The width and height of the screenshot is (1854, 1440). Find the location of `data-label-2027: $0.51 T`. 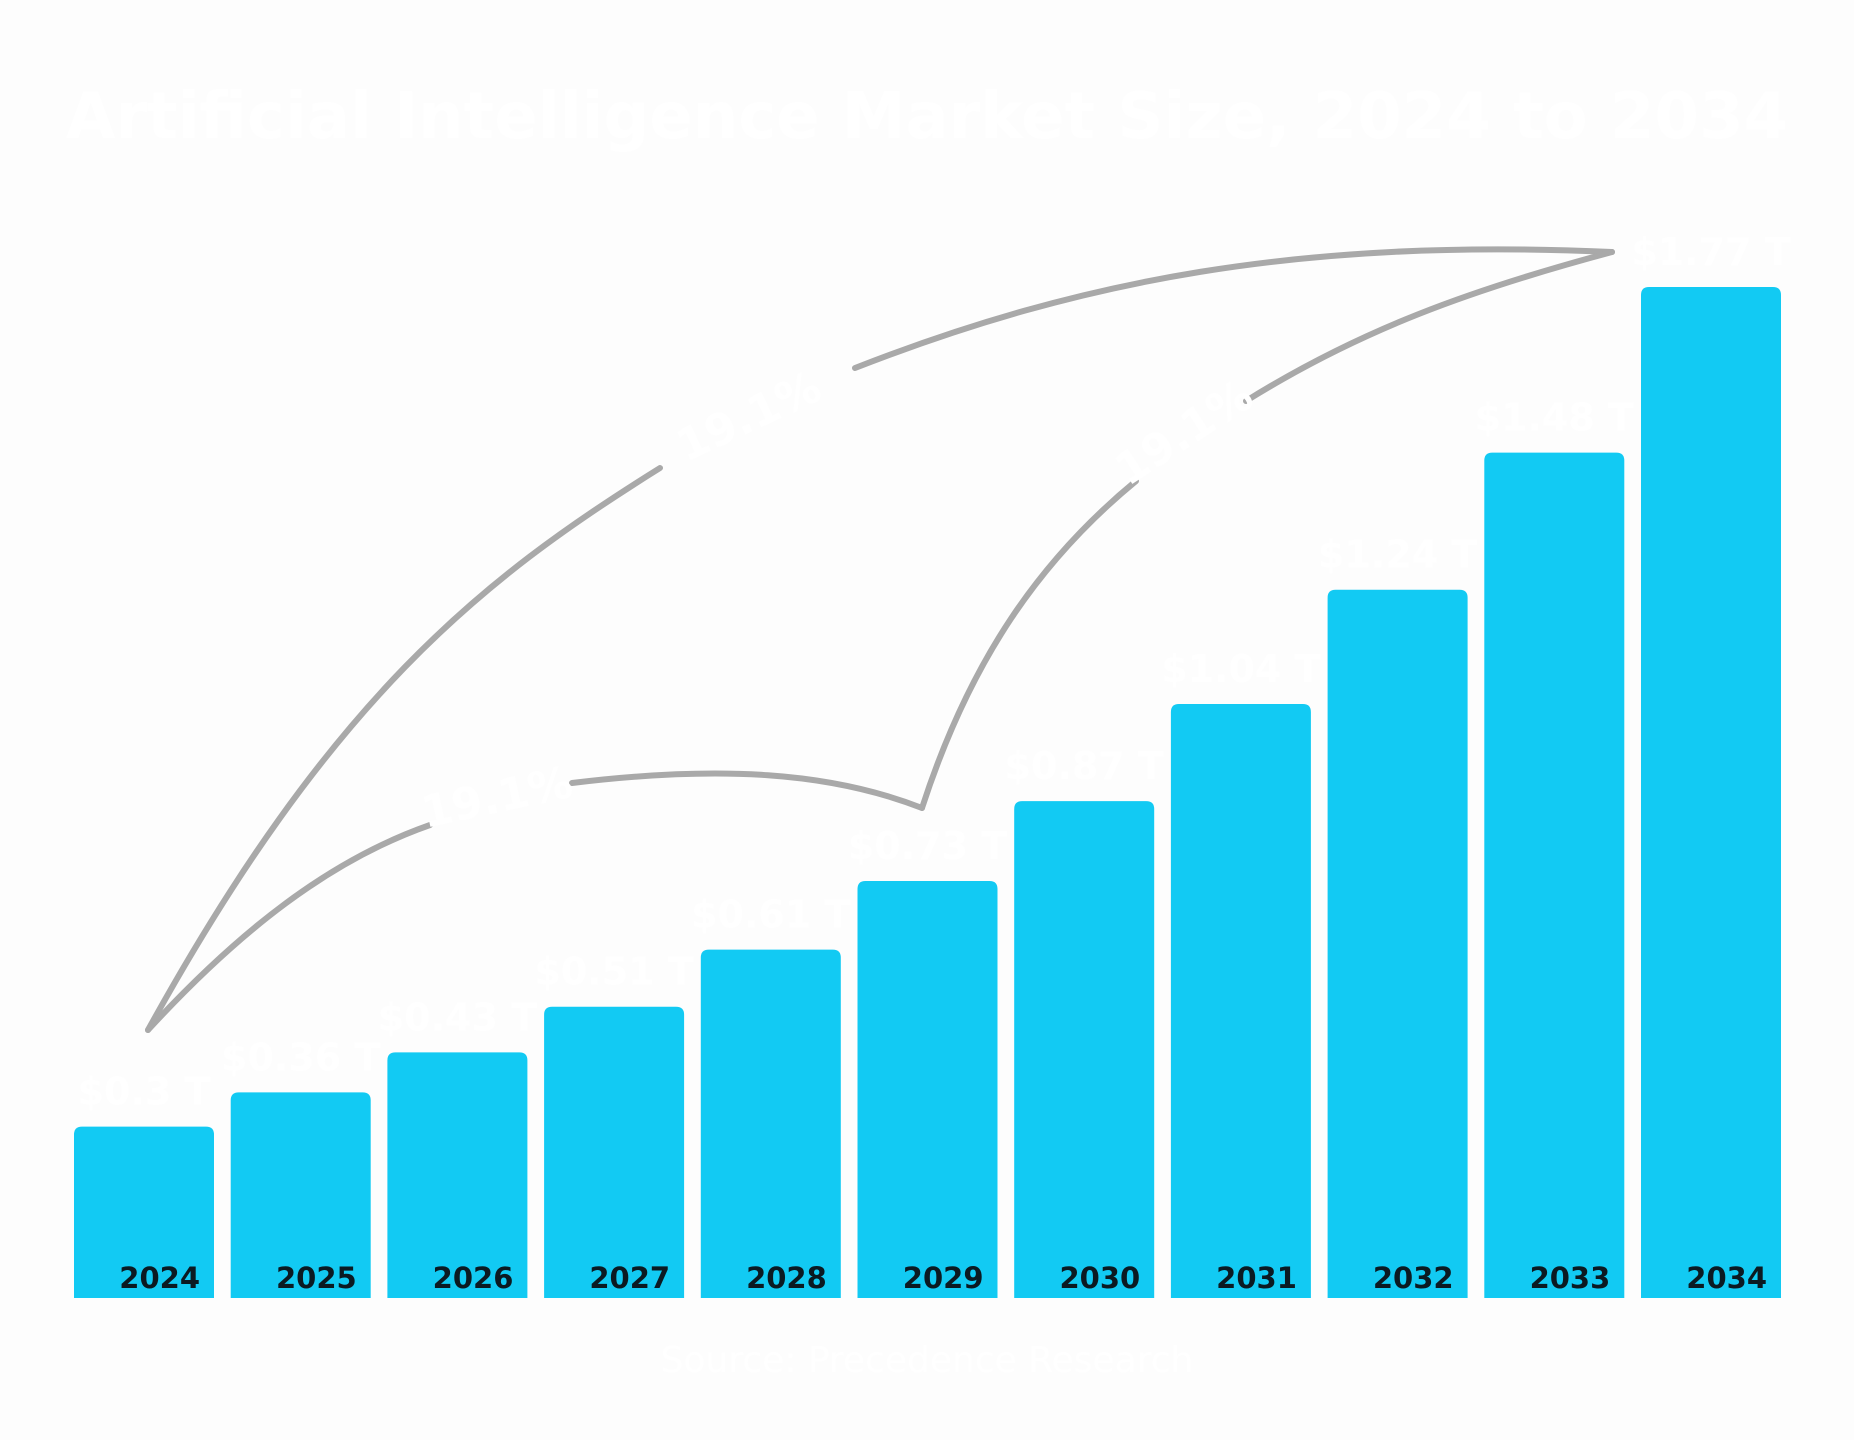

data-label-2027: $0.51 T is located at coordinates (613, 972).